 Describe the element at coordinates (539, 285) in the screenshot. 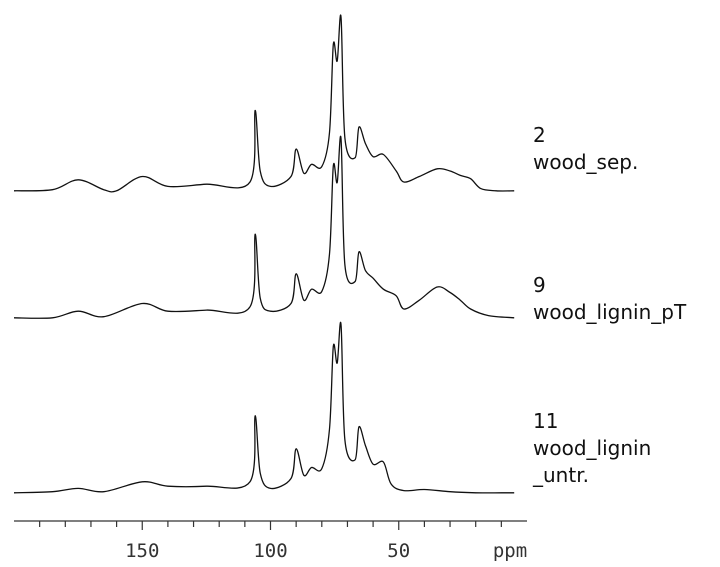

I see `spectrum-label-2-line-1: 9` at that location.